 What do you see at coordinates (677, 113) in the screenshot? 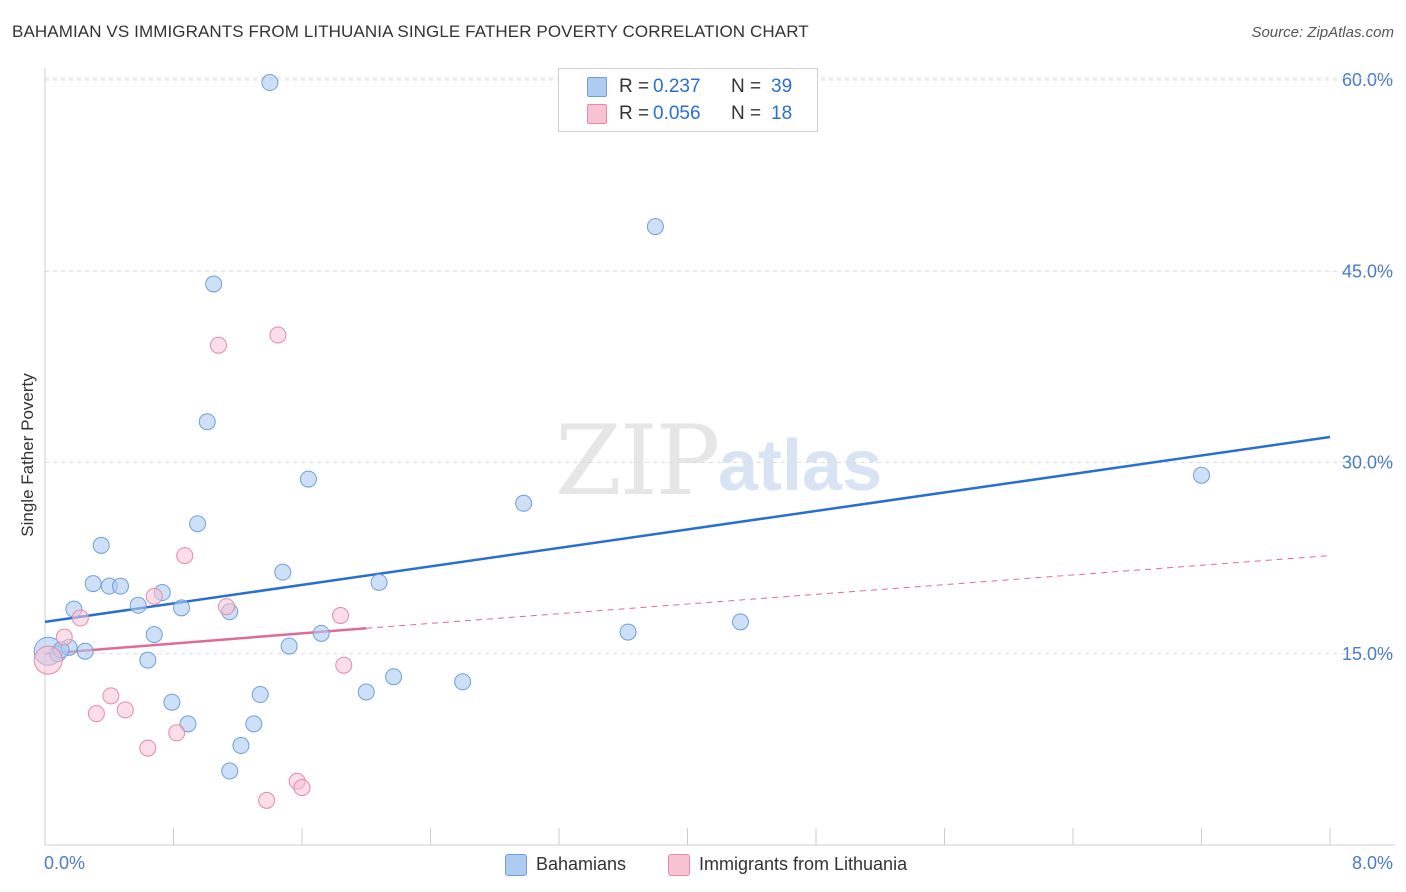
I see `legend-r-value-2: 0.056` at bounding box center [677, 113].